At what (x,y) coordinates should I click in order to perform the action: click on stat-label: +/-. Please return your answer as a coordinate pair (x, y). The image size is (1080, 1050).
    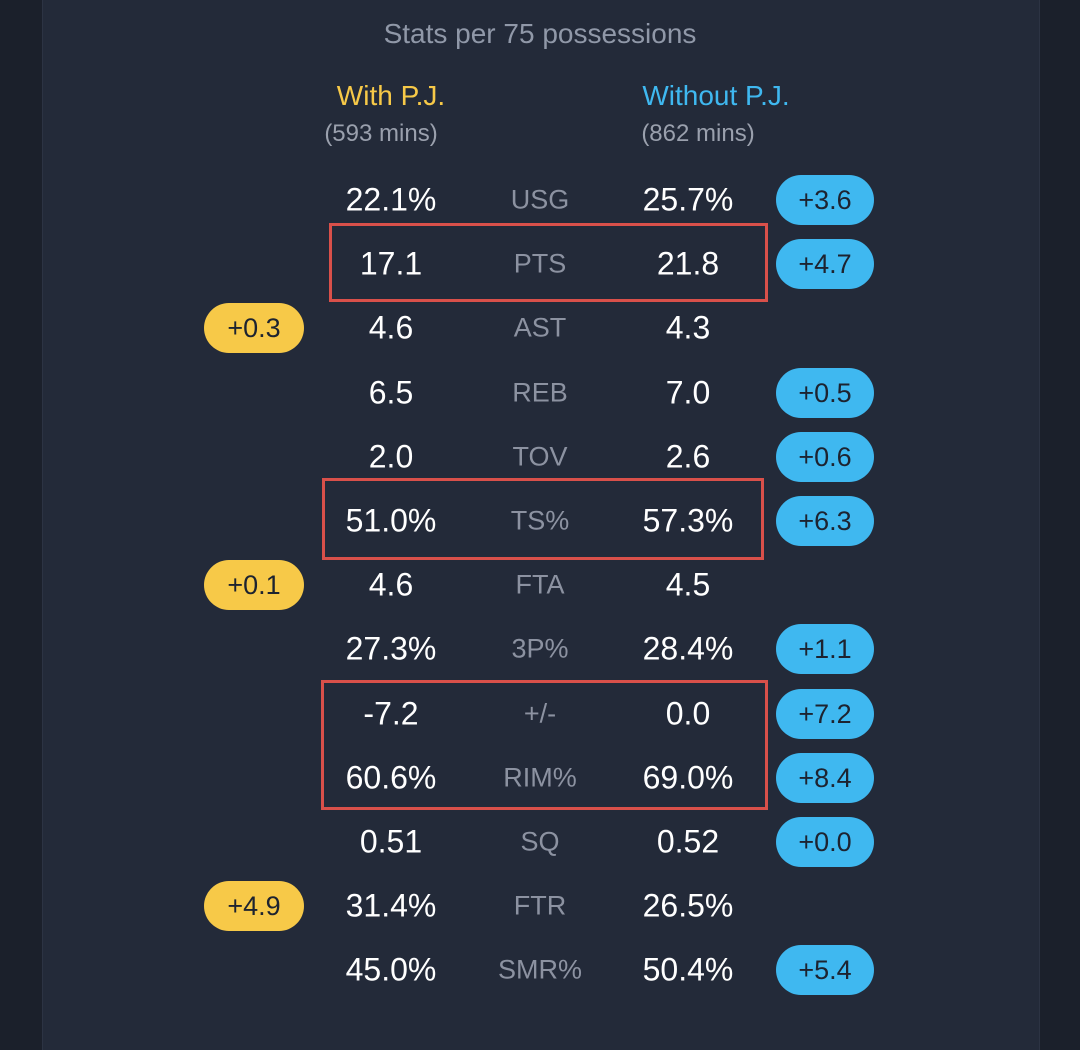
    Looking at the image, I should click on (540, 713).